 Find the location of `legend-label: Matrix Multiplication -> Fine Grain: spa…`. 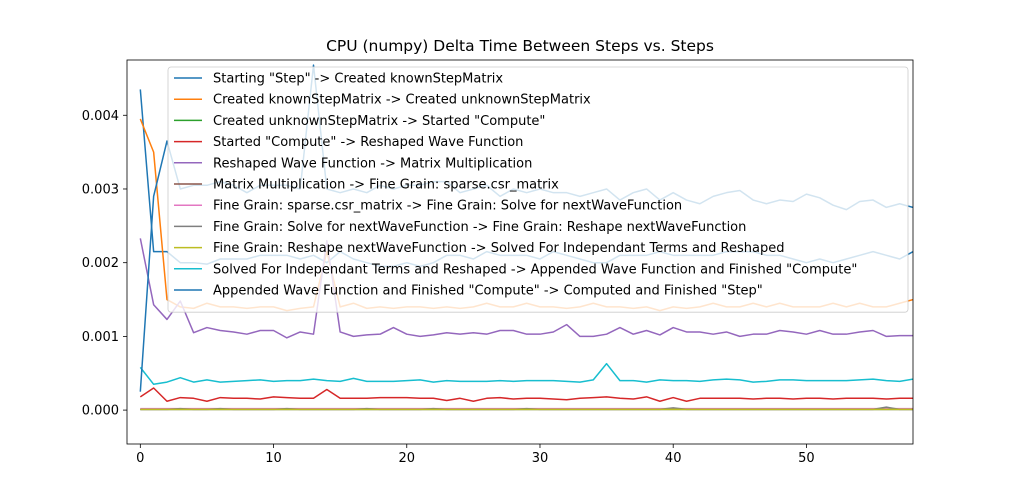

legend-label: Matrix Multiplication -> Fine Grain: spa… is located at coordinates (386, 185).